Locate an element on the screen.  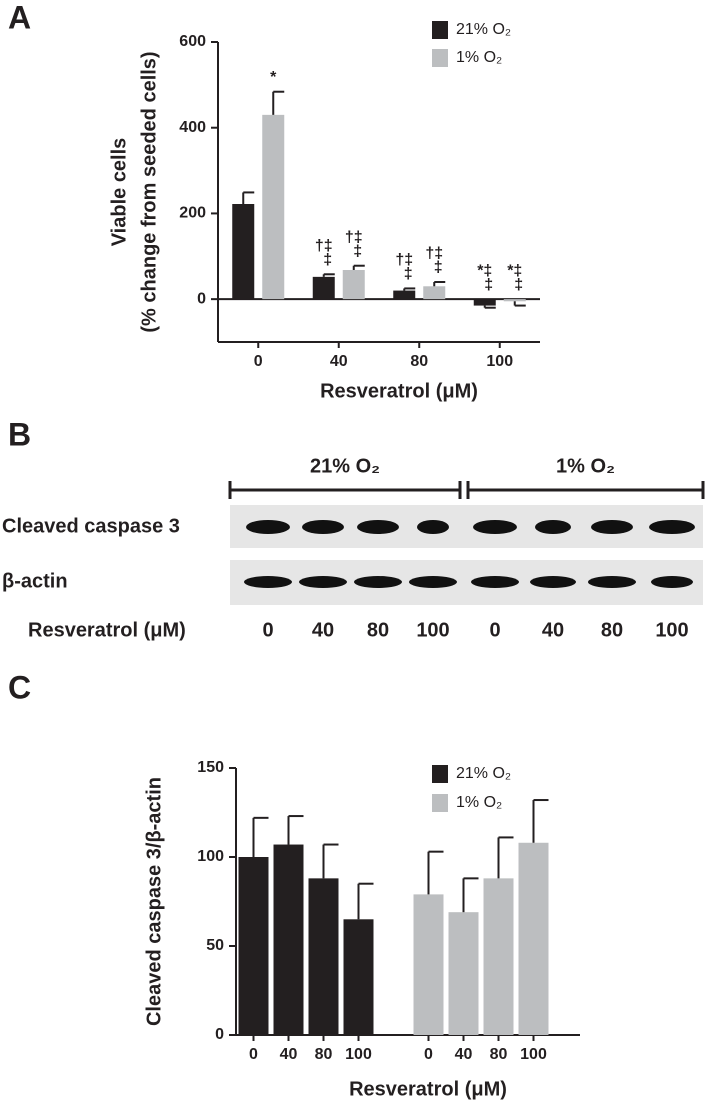
panel-letter: A is located at coordinates (19, 17).